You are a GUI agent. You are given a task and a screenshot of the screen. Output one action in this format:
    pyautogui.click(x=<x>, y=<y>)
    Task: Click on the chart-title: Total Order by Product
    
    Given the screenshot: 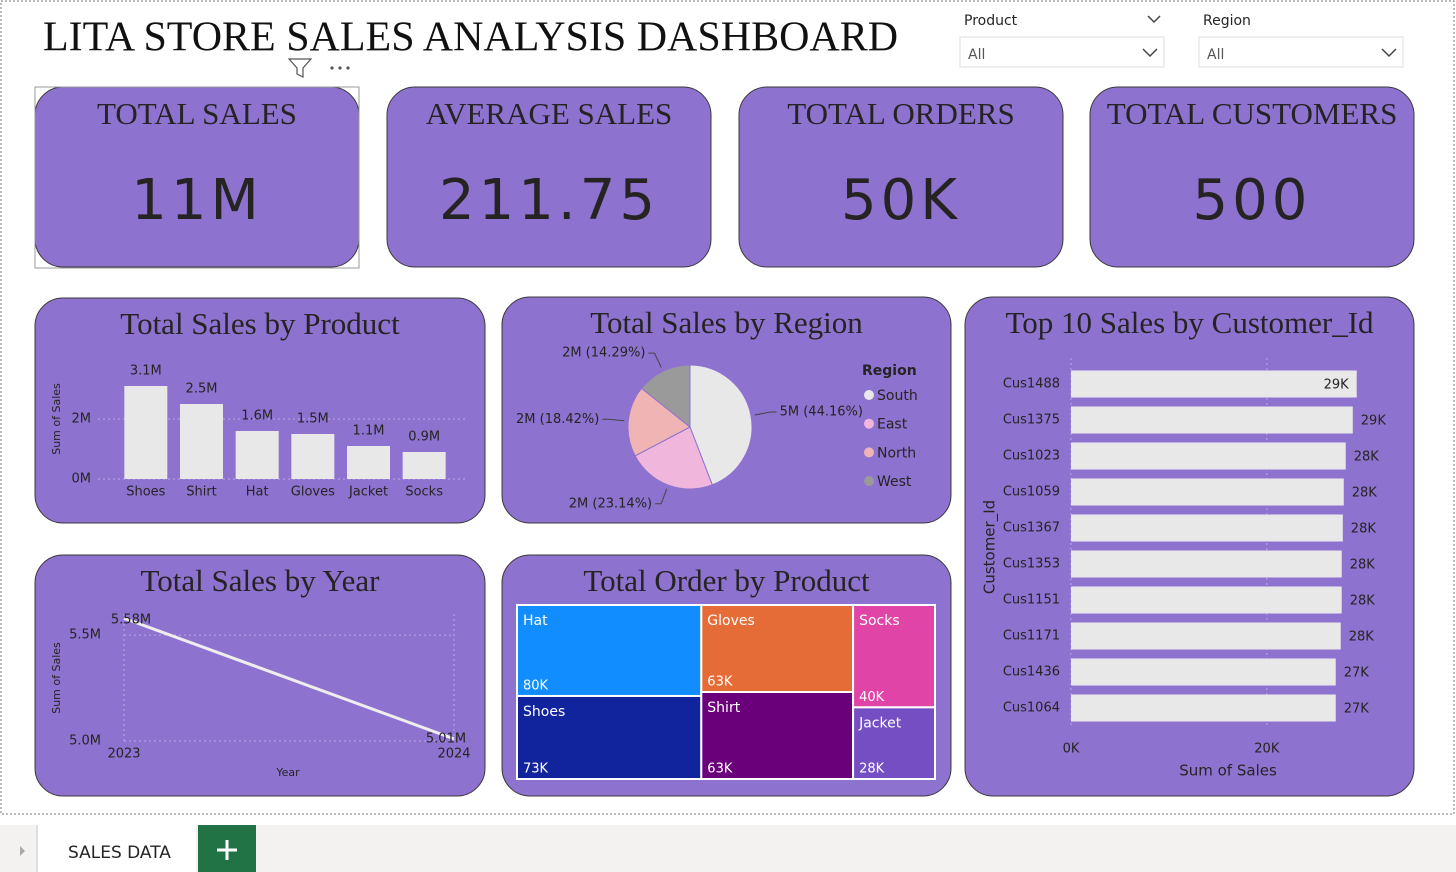 What is the action you would take?
    pyautogui.click(x=726, y=580)
    